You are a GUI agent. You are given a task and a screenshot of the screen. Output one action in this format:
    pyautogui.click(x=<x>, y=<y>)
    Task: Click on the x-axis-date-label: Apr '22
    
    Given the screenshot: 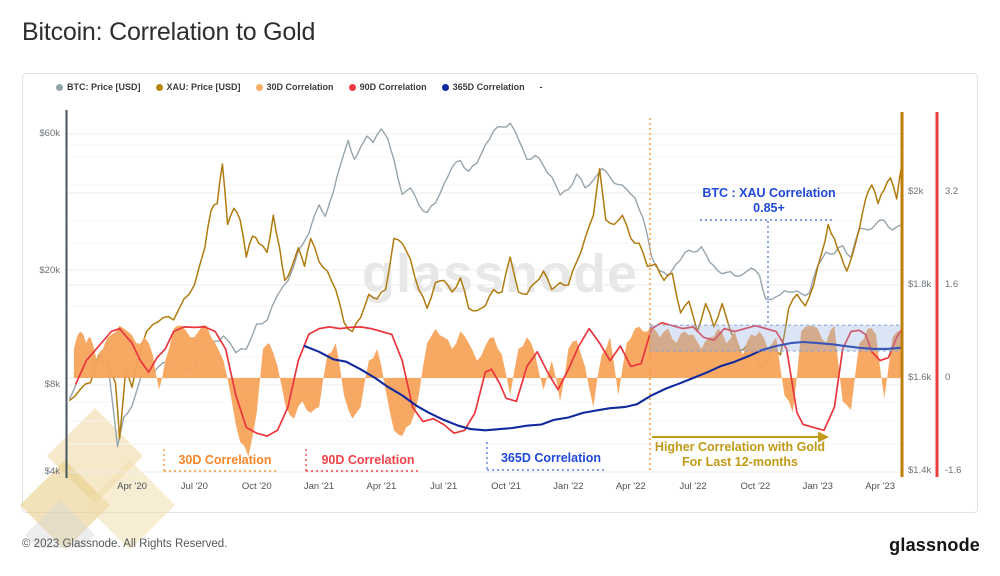 What is the action you would take?
    pyautogui.click(x=630, y=486)
    